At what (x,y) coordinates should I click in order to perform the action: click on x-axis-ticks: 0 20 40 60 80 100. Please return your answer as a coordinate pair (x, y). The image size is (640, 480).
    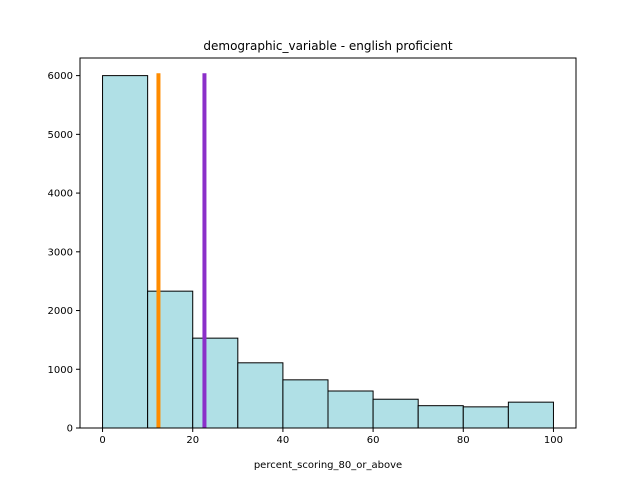
    Looking at the image, I should click on (331, 437).